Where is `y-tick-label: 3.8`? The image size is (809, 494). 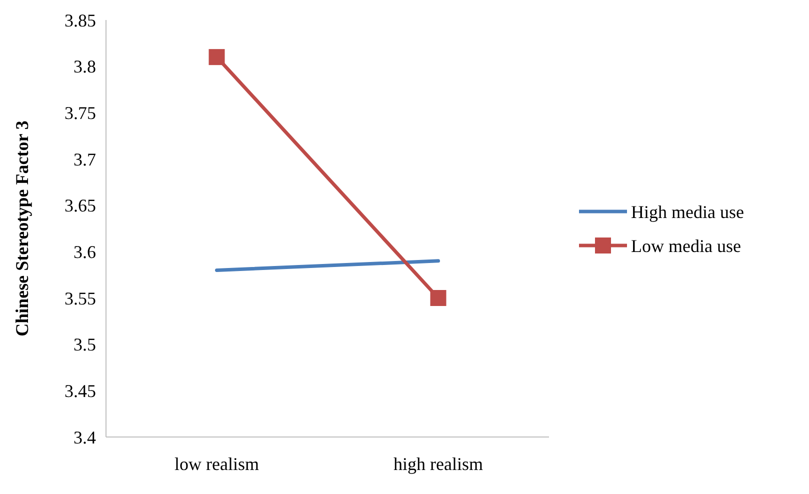 y-tick-label: 3.8 is located at coordinates (85, 66).